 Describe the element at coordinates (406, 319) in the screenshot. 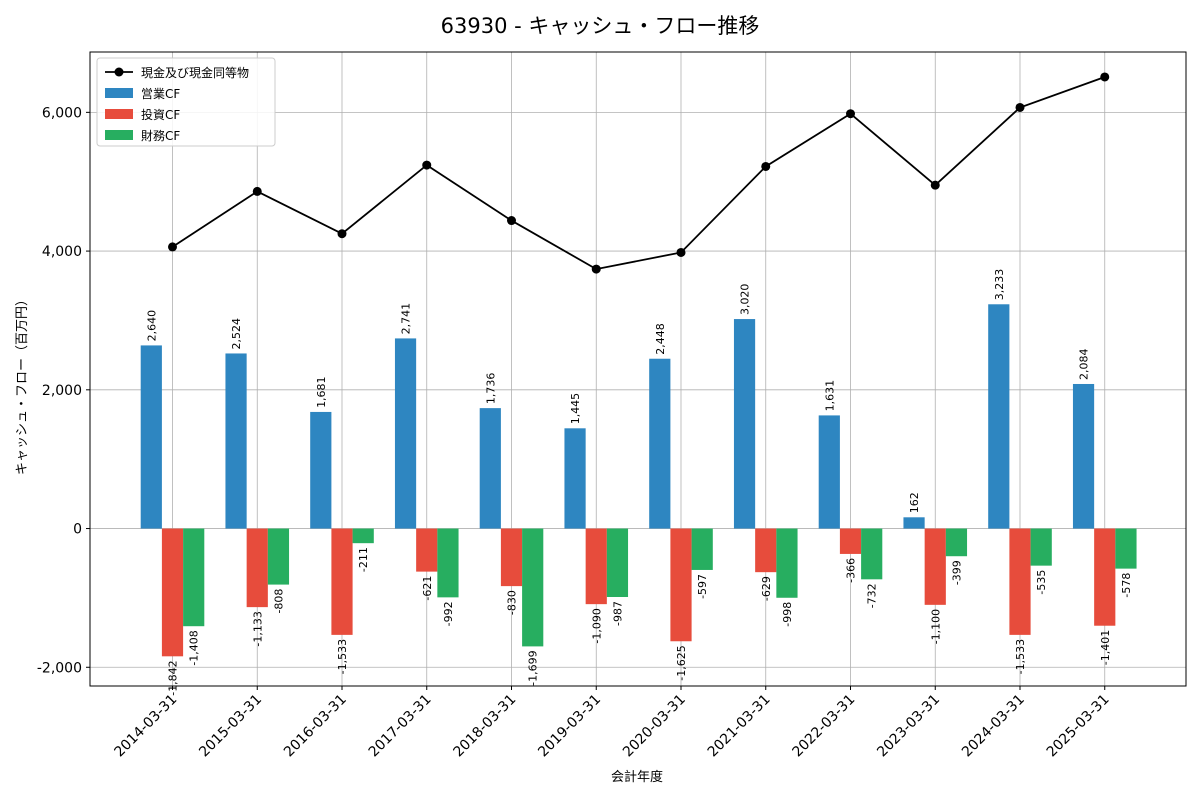

I see `bar-value-label: 2,741` at that location.